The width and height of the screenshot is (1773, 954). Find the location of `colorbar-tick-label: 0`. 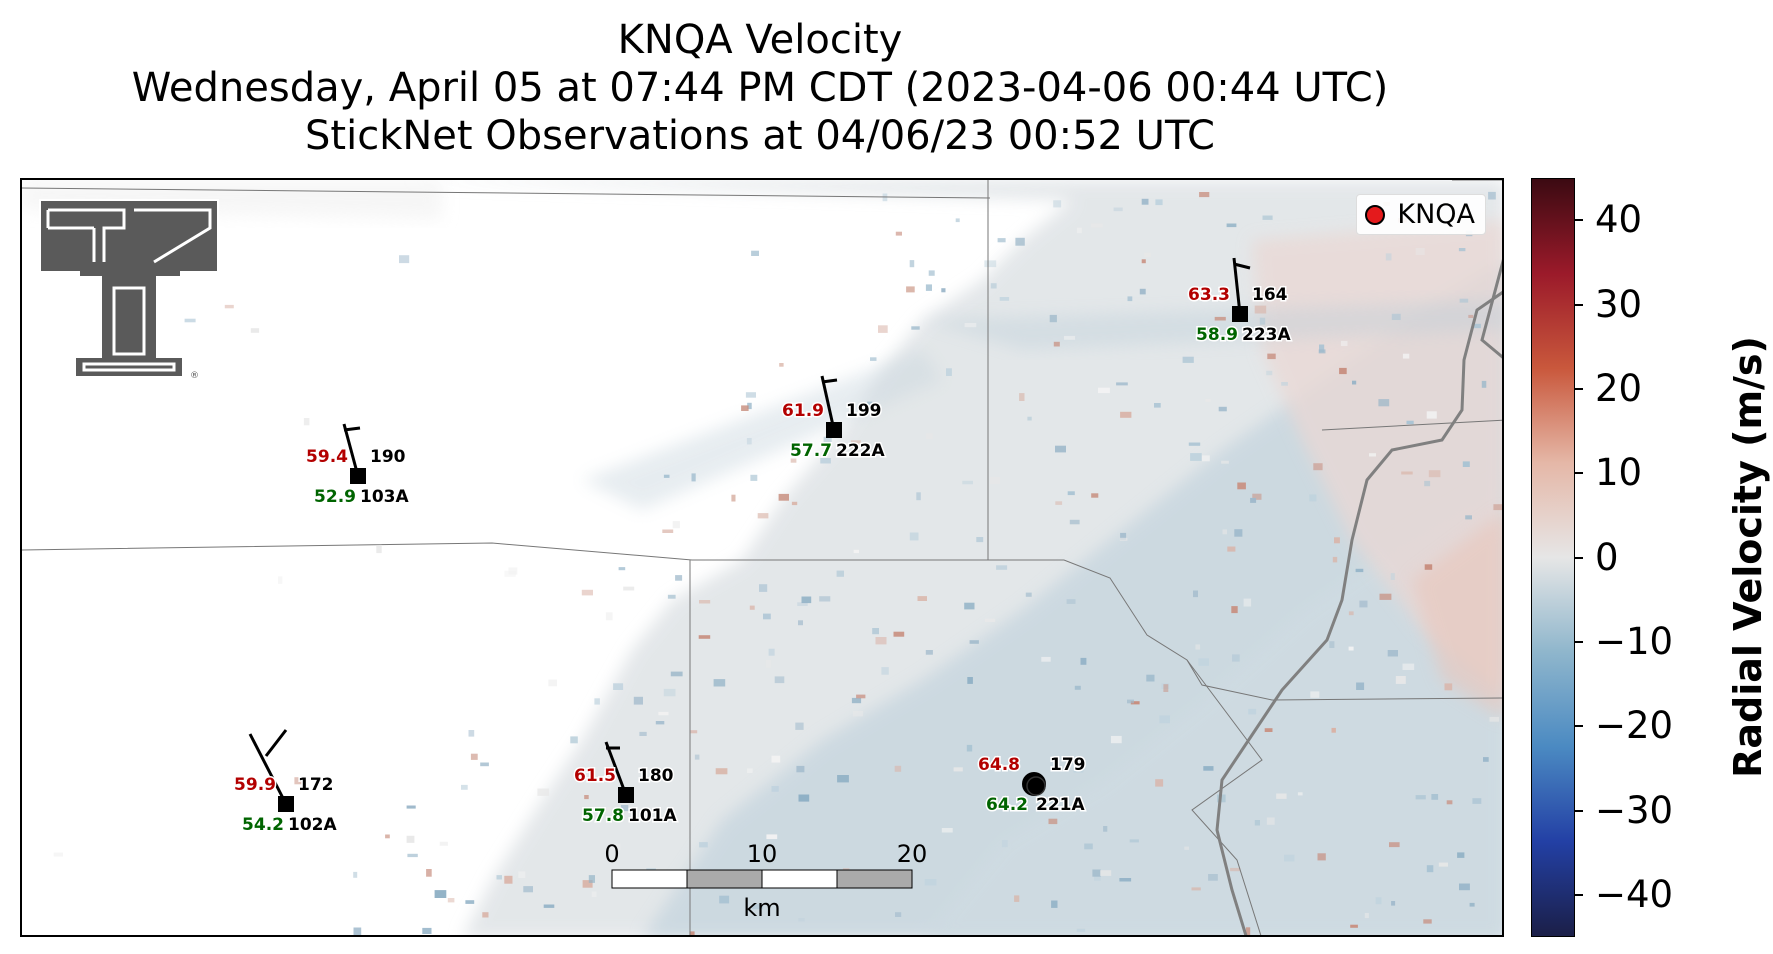

colorbar-tick-label: 0 is located at coordinates (1607, 557).